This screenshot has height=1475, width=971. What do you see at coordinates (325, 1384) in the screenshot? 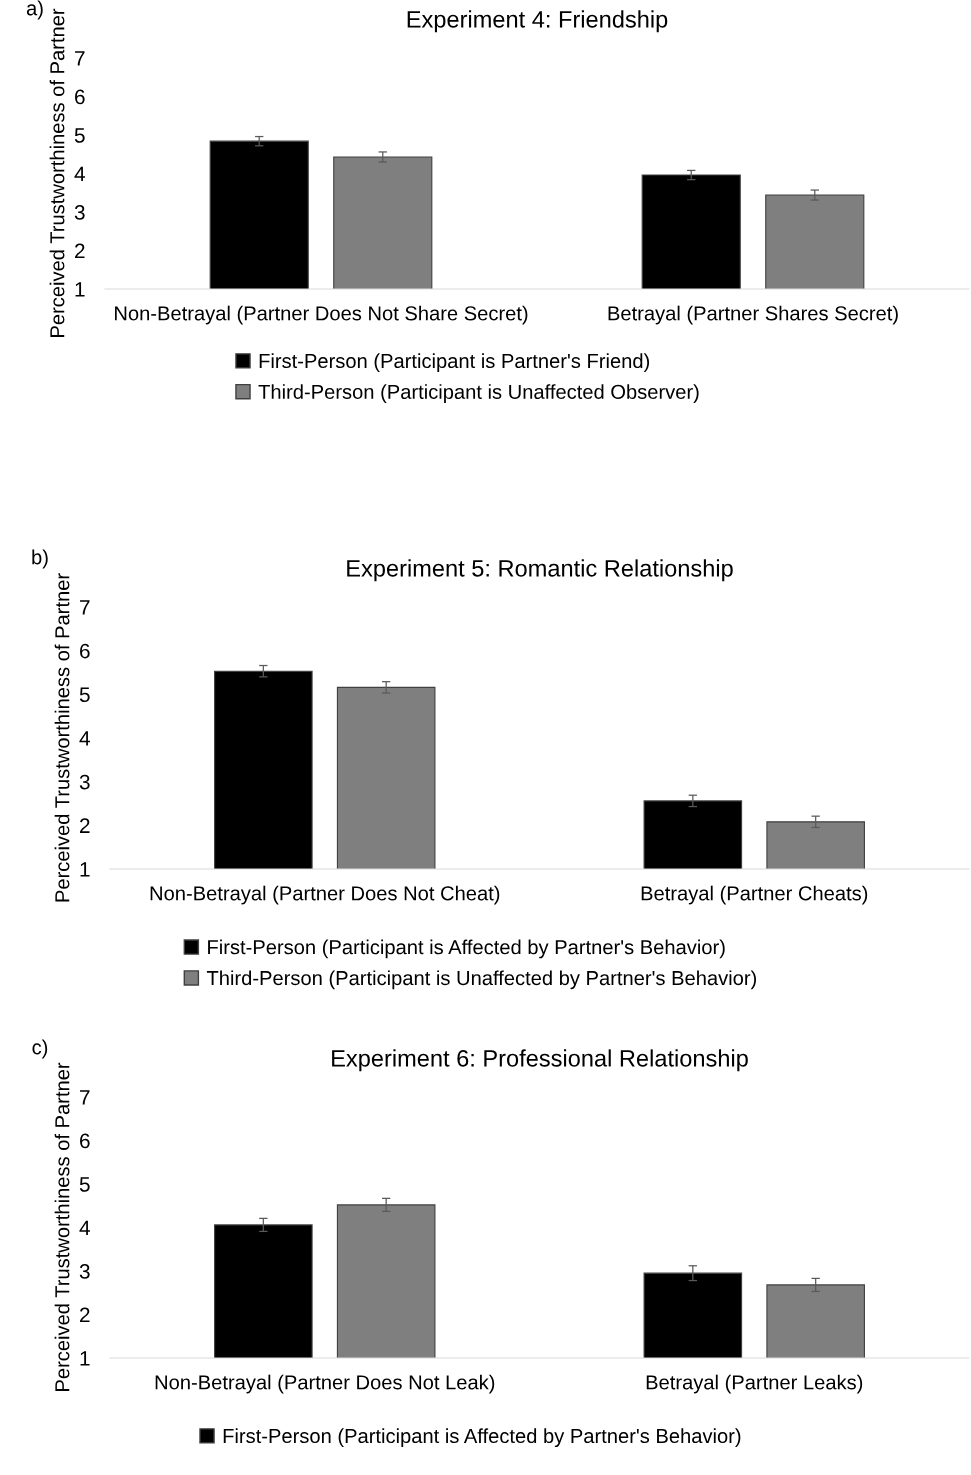
I see `x-tick-label: Non-Betrayal (Partner Does Not Leak)` at bounding box center [325, 1384].